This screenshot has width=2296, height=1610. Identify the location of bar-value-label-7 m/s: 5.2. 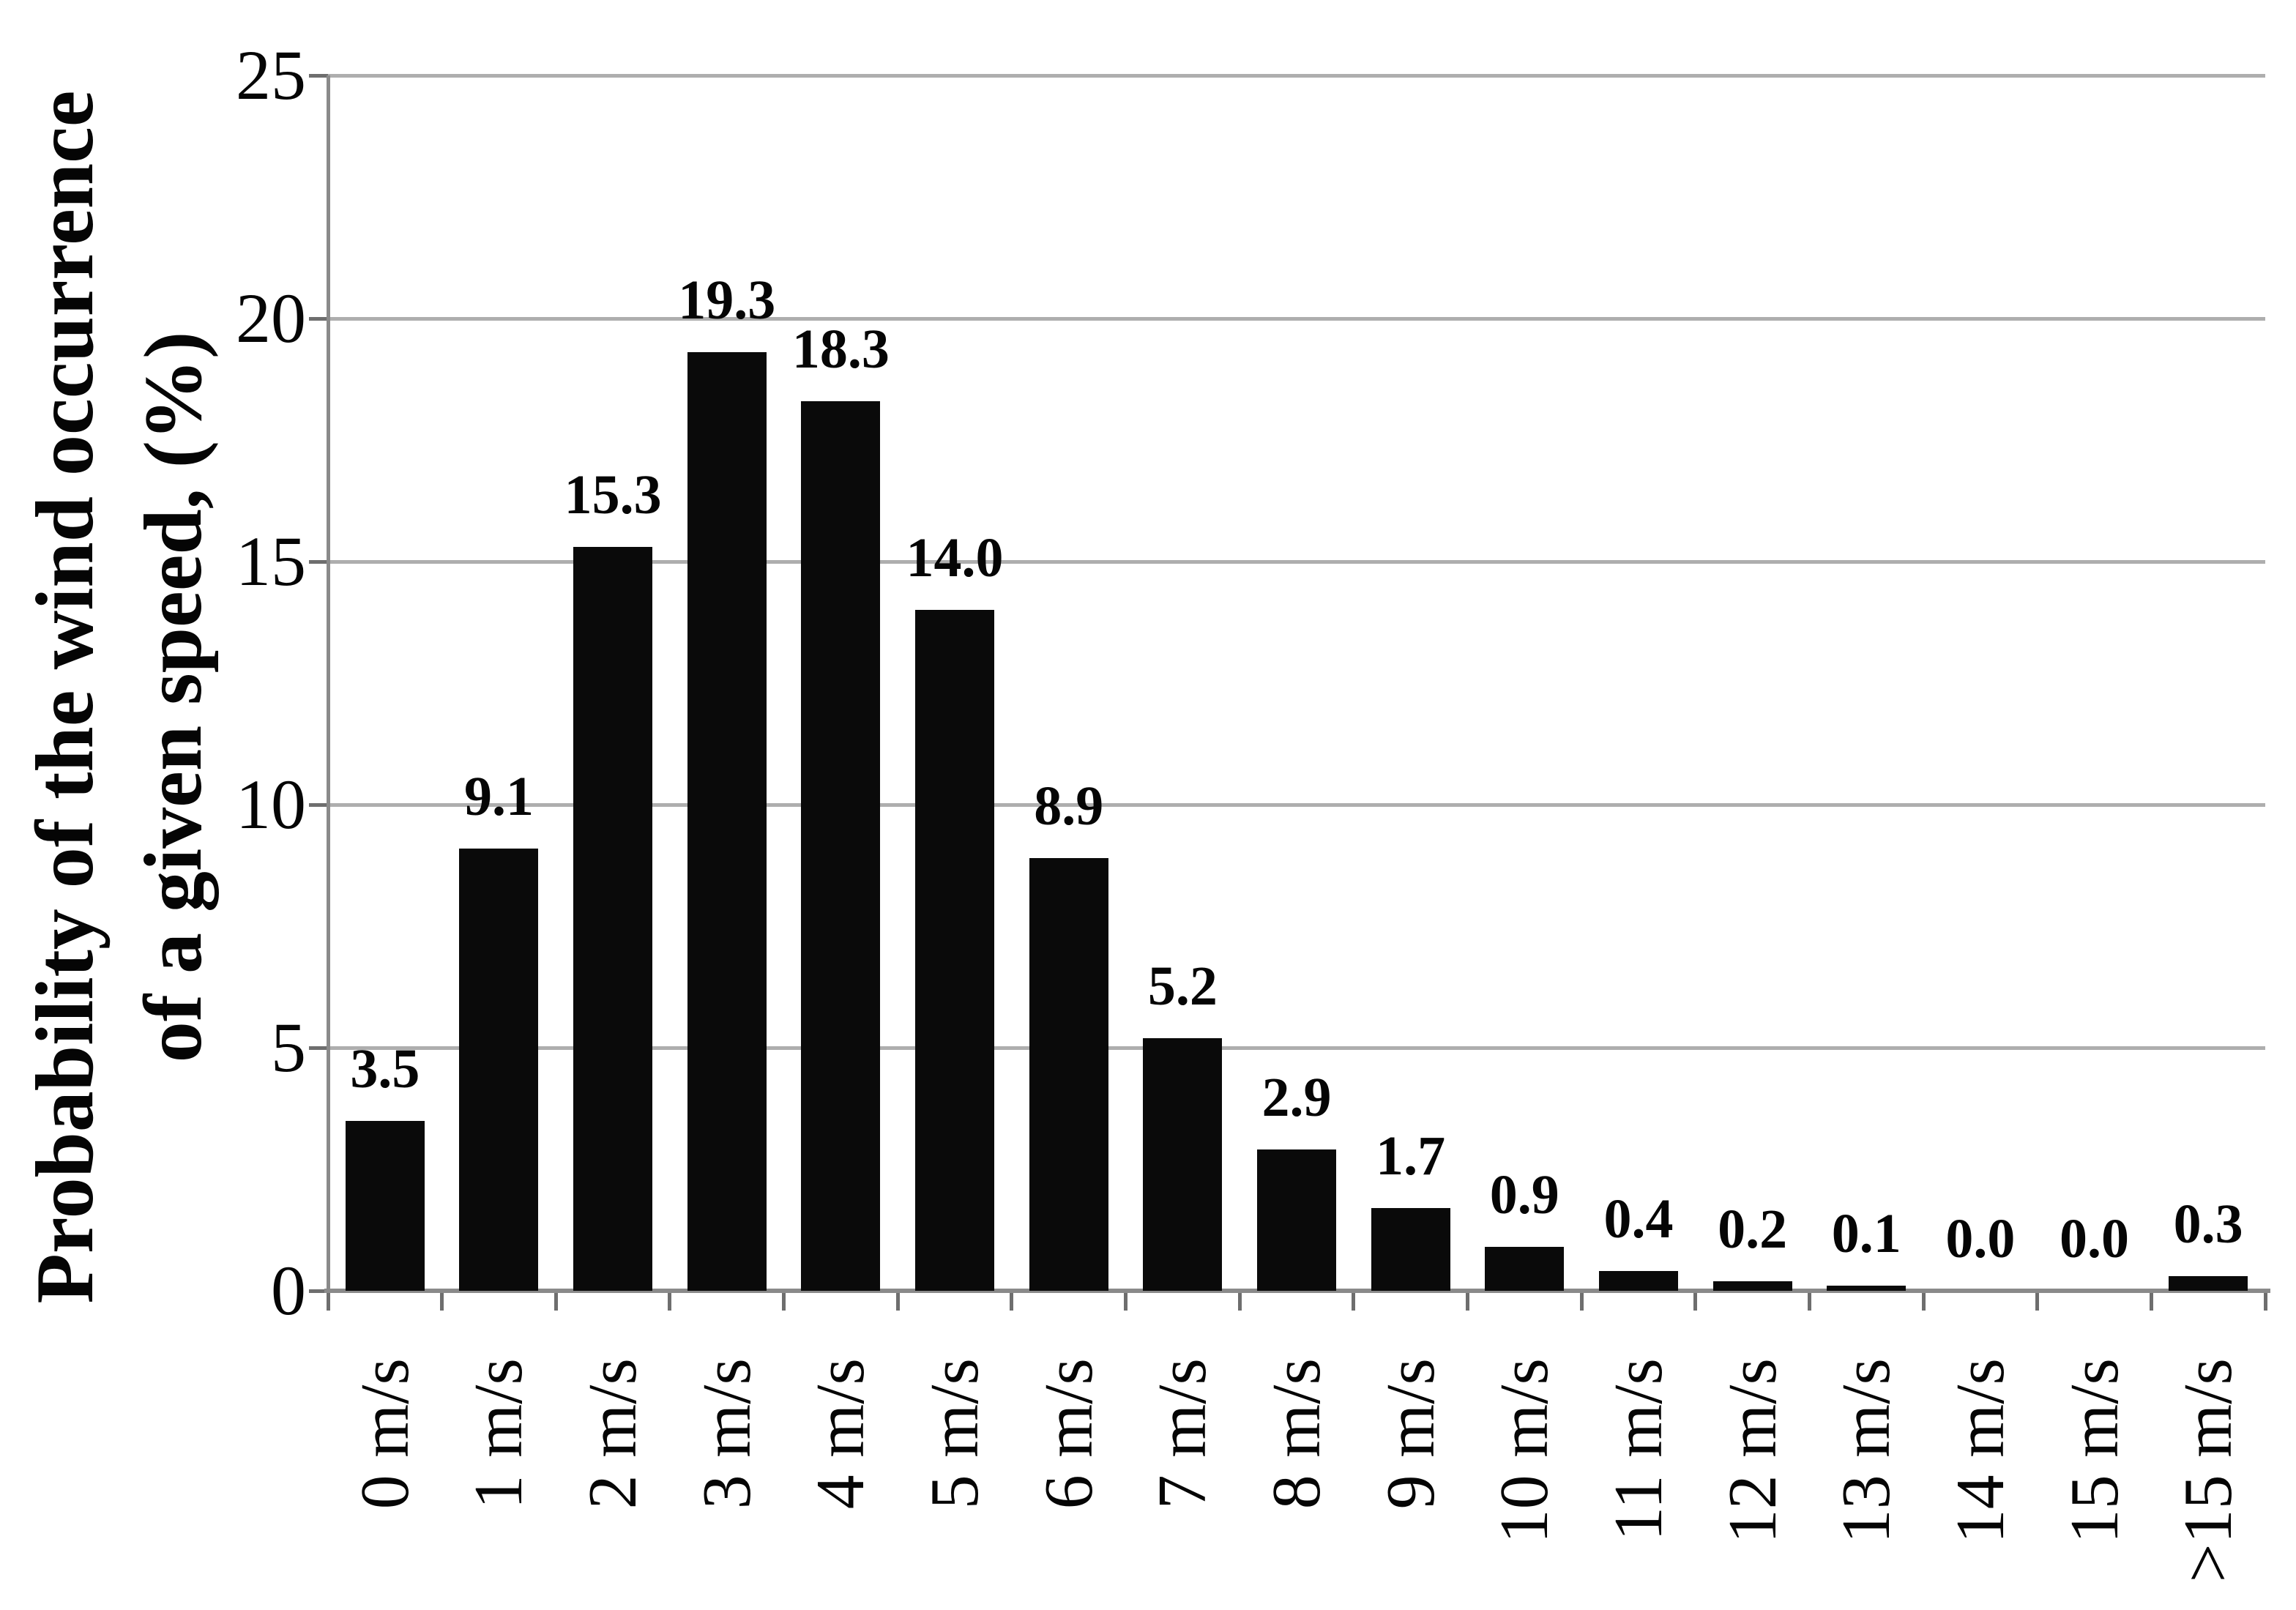
(1182, 986).